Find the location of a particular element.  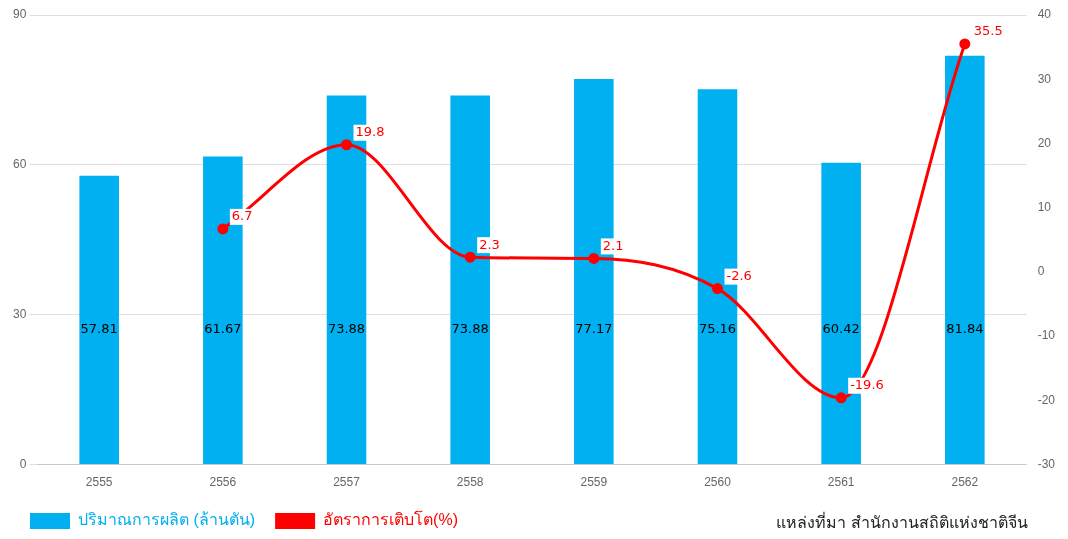

data-label: 2.3 is located at coordinates (489, 244).